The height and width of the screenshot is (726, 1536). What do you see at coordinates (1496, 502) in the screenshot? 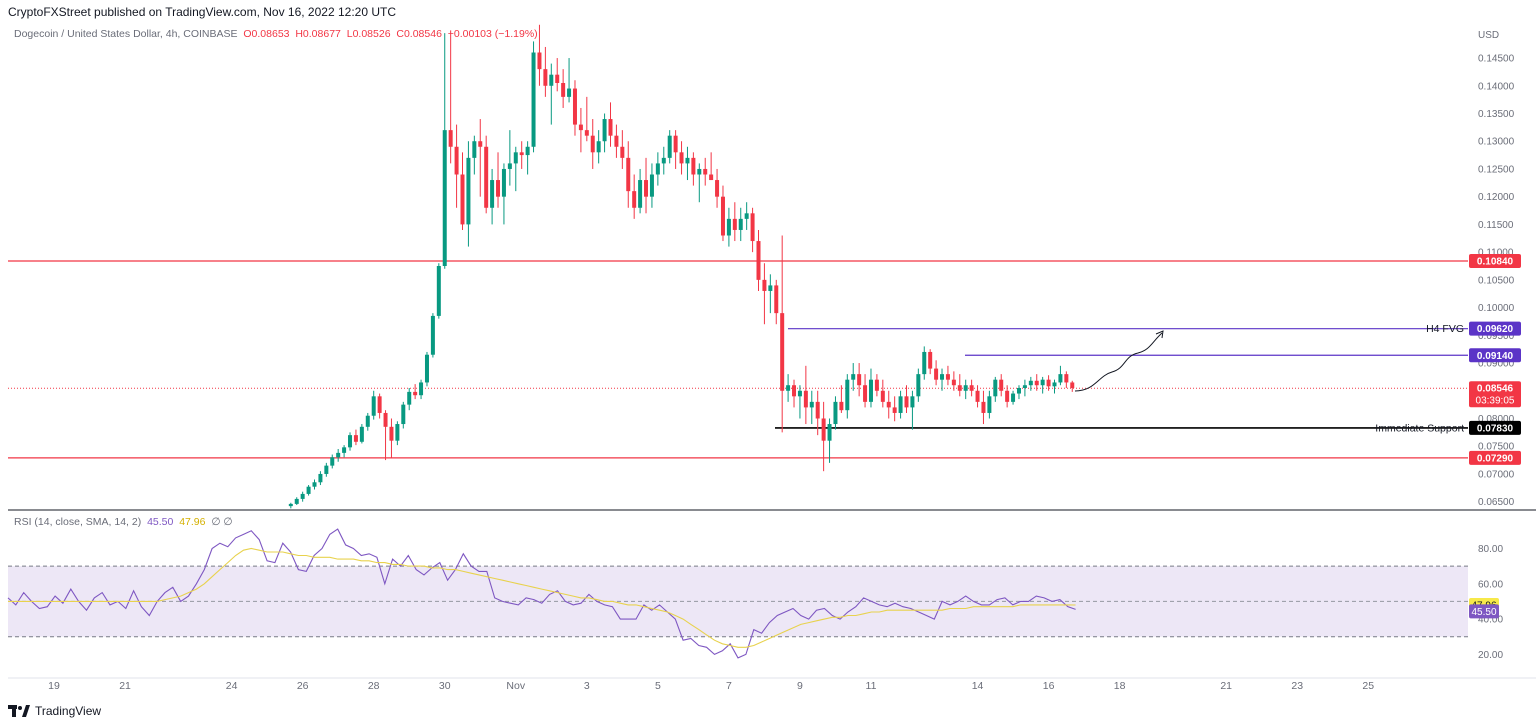
I see `price-tick-label: 0.06500` at bounding box center [1496, 502].